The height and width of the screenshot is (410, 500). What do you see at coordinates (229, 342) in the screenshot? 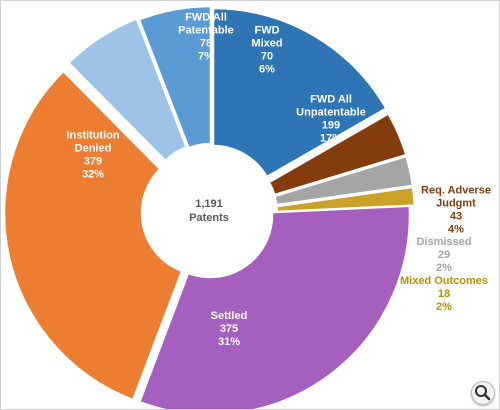
I see `slice-label-line: 31%` at bounding box center [229, 342].